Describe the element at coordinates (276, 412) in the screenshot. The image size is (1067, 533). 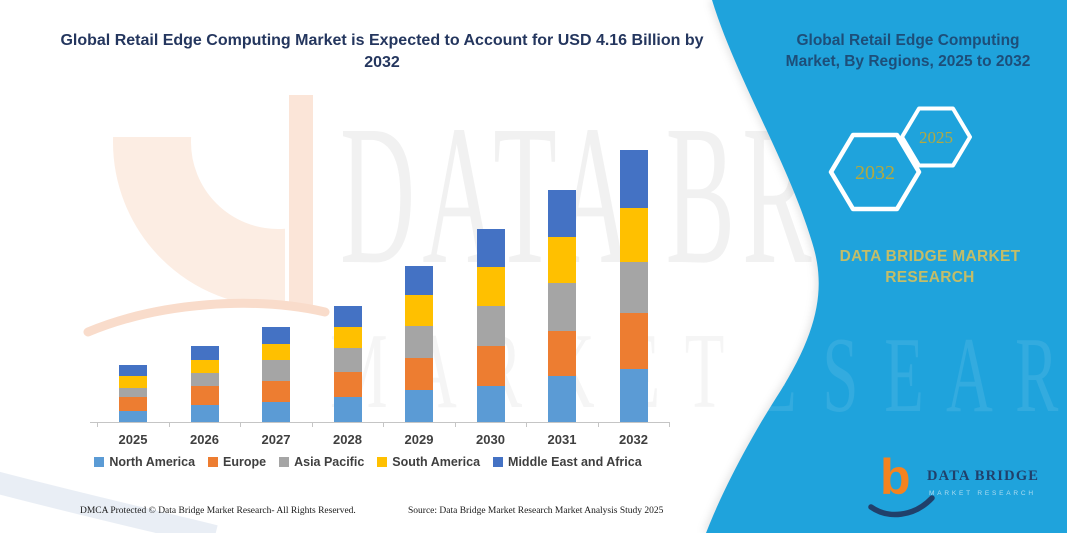
I see `bar-segment-north-america-2027` at that location.